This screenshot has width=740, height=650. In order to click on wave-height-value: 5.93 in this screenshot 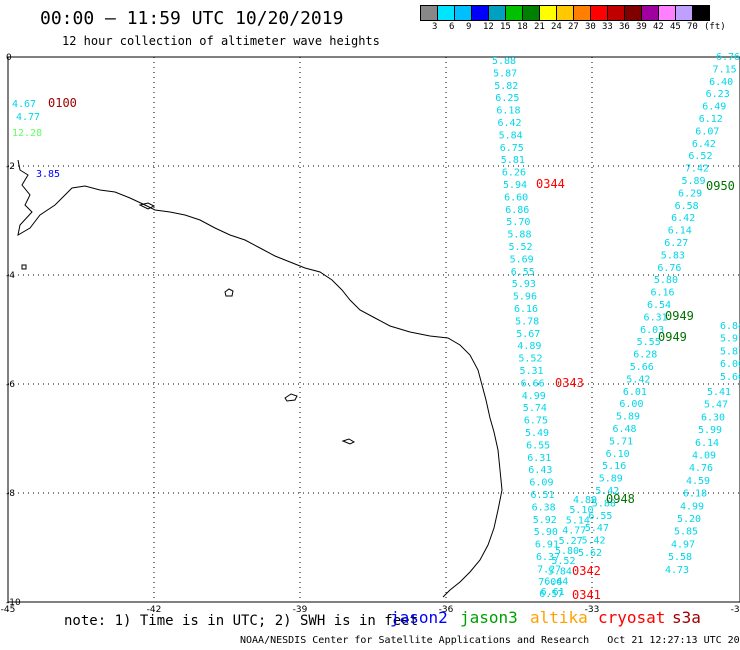, I will do `click(524, 284)`.